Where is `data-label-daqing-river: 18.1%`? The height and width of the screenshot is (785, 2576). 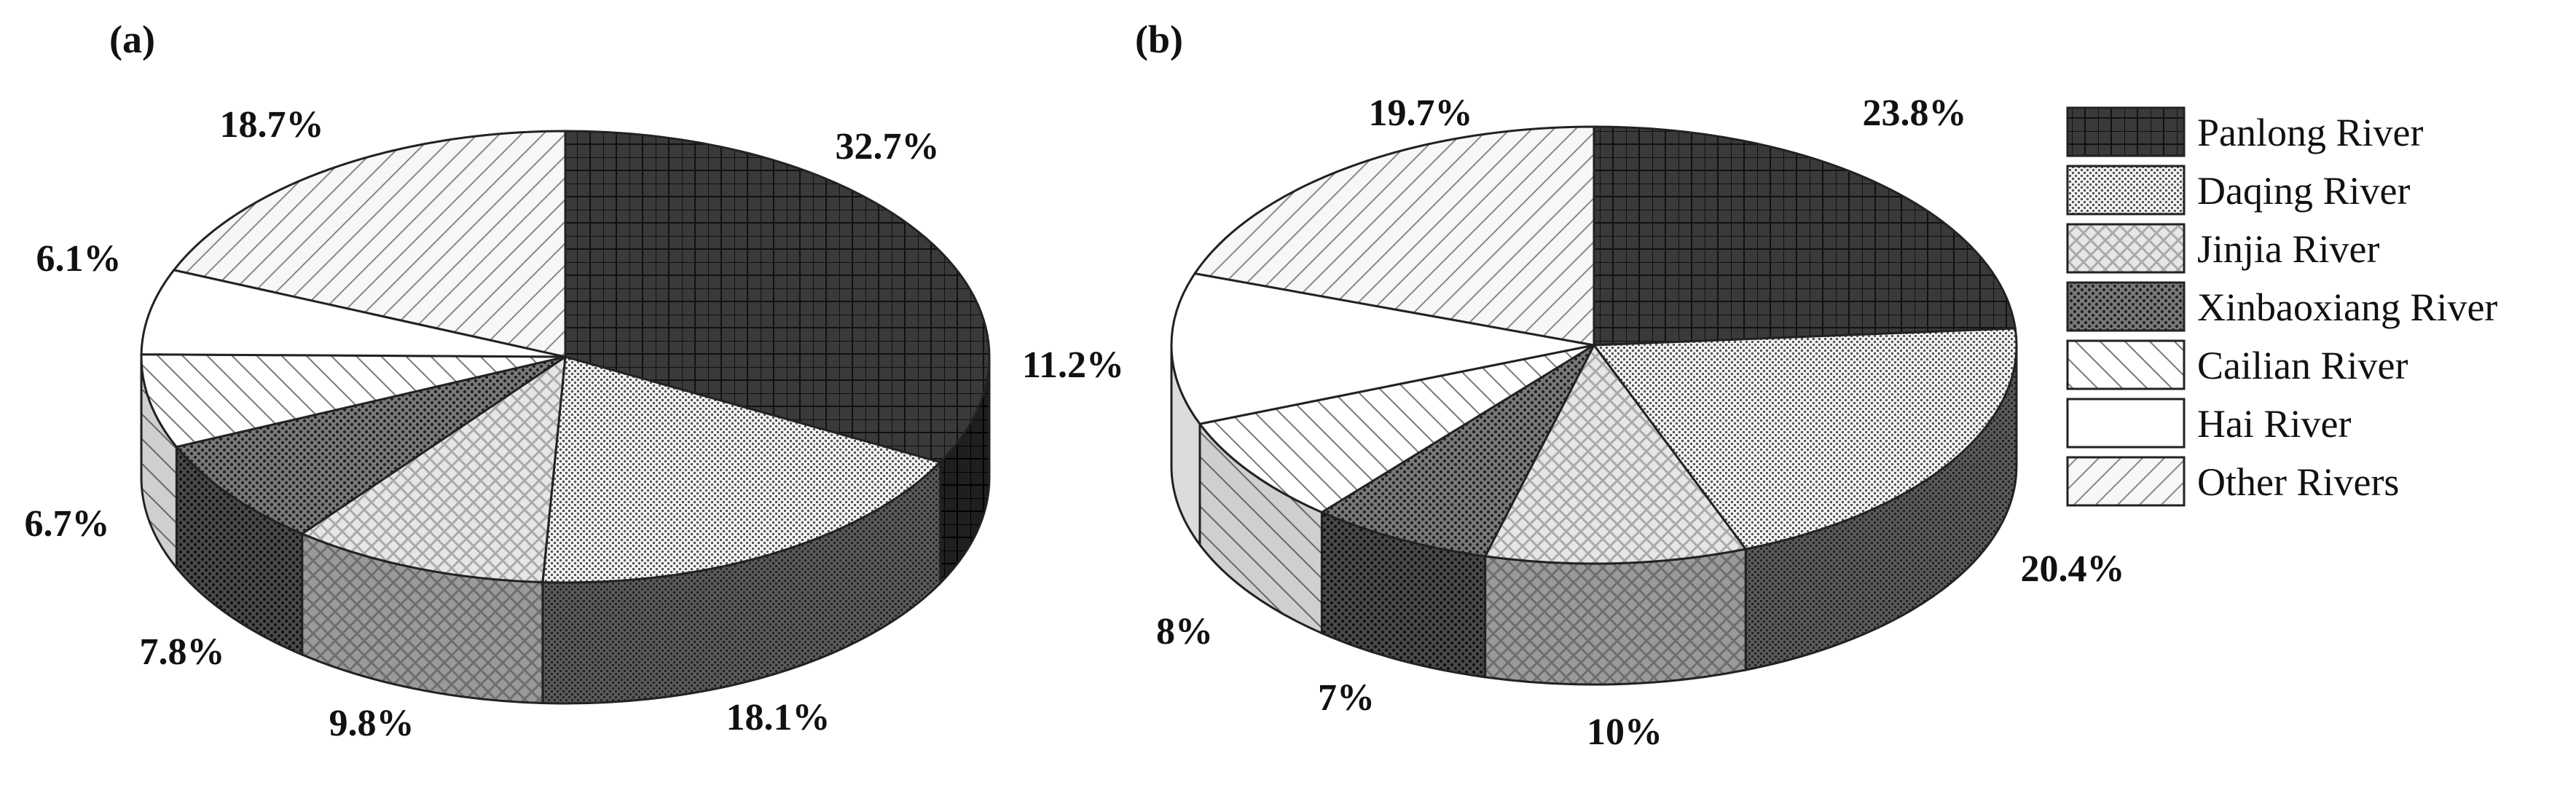
data-label-daqing-river: 18.1% is located at coordinates (778, 717).